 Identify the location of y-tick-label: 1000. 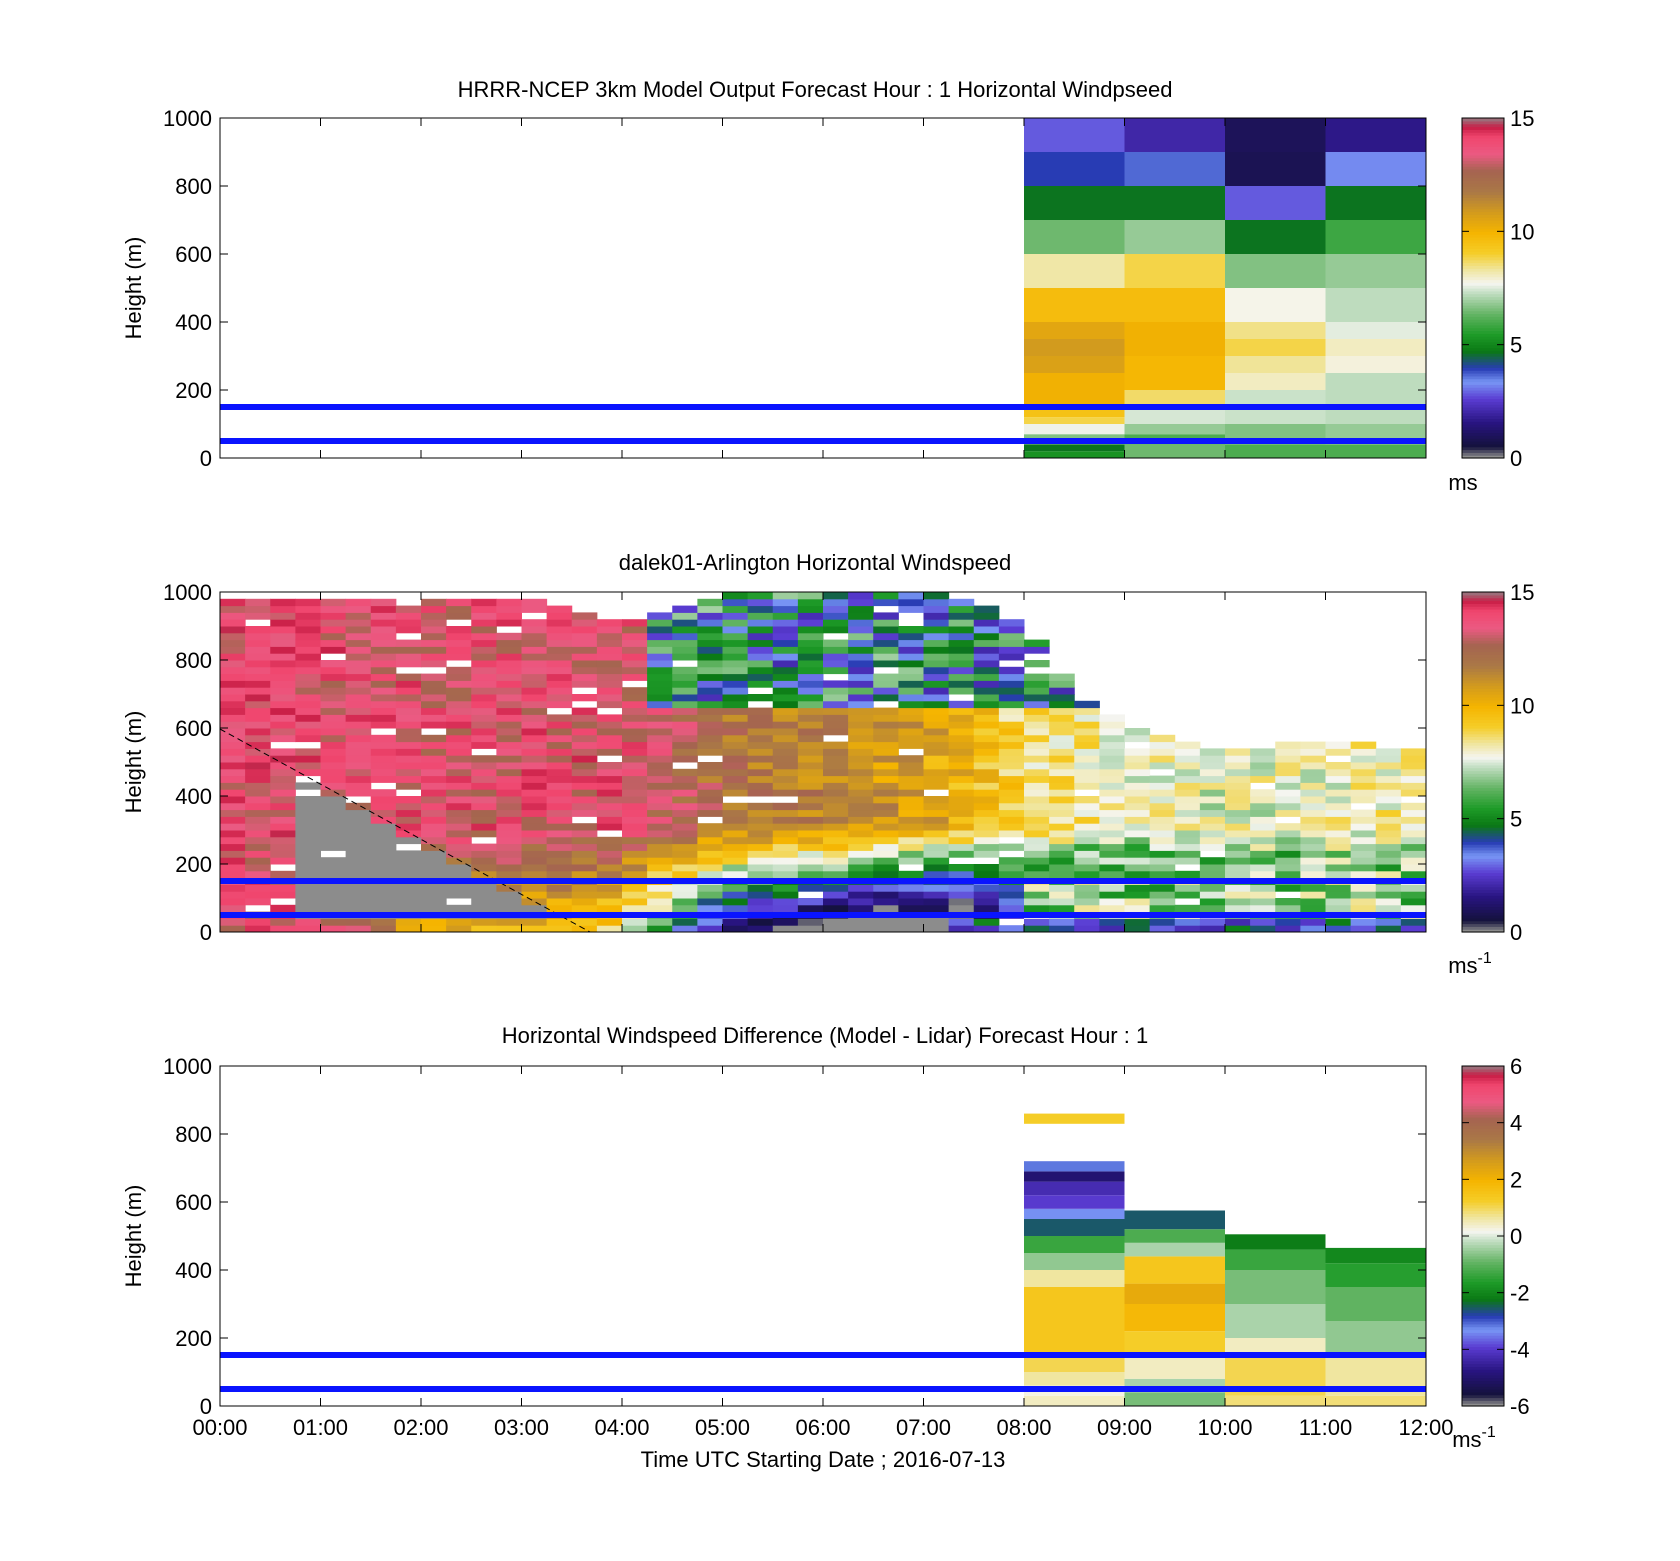
(187, 592).